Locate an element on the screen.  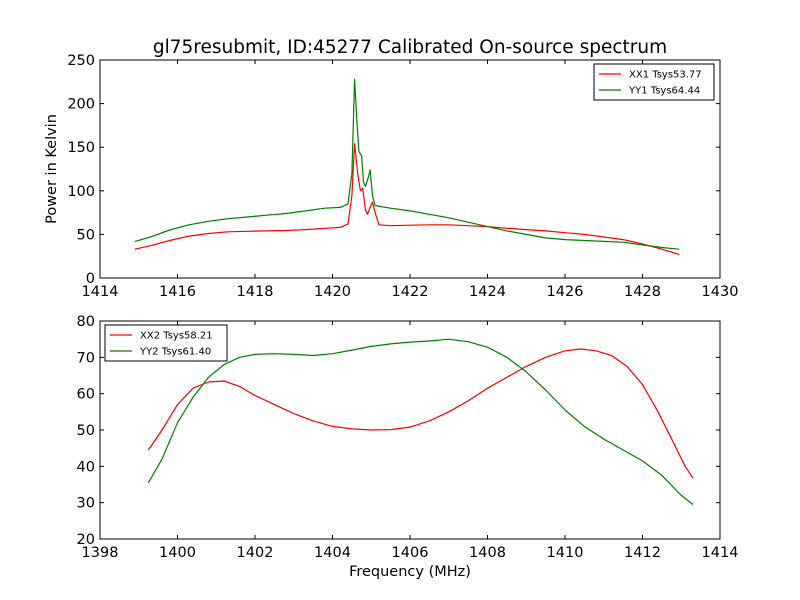
y-tick-label: 200 is located at coordinates (81, 105).